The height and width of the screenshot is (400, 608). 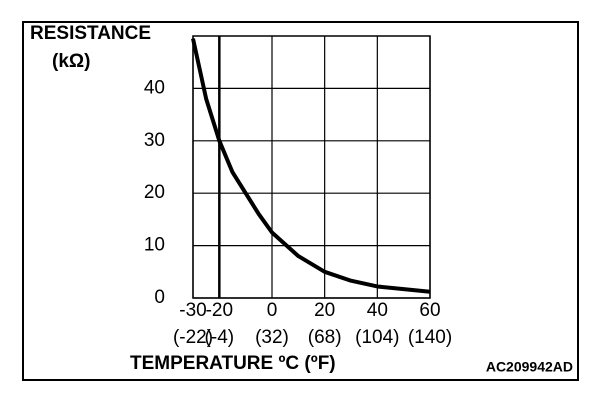 What do you see at coordinates (529, 367) in the screenshot?
I see `figure-code: AC209942AD` at bounding box center [529, 367].